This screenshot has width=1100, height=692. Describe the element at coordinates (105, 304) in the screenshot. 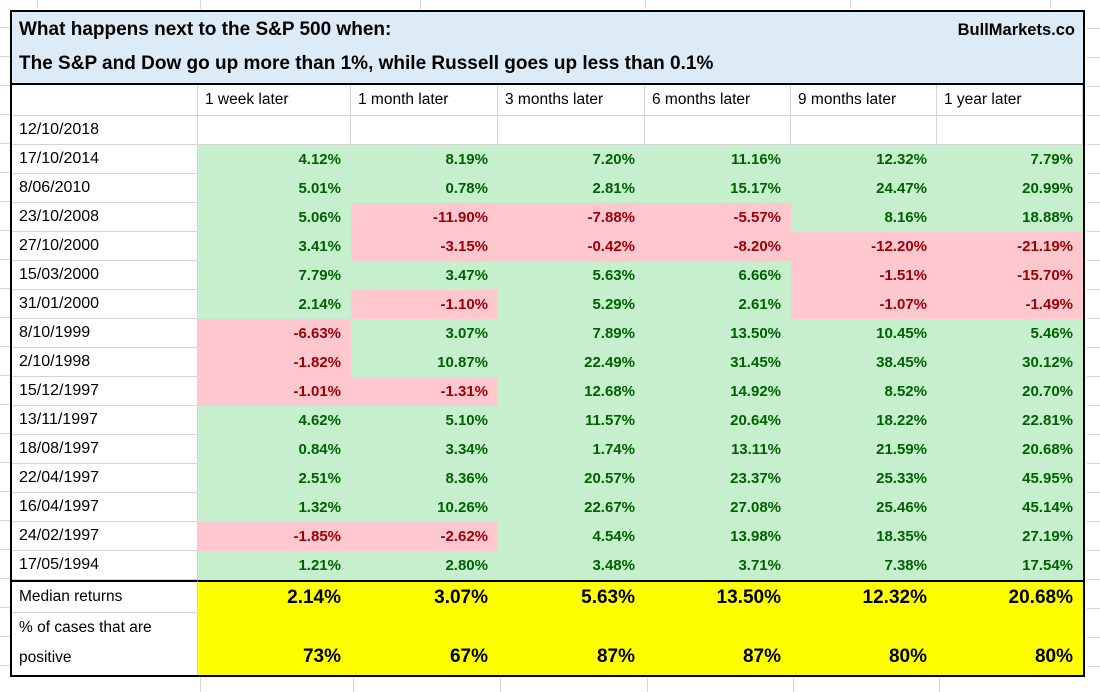

I see `date-cell: 31/01/2000` at that location.